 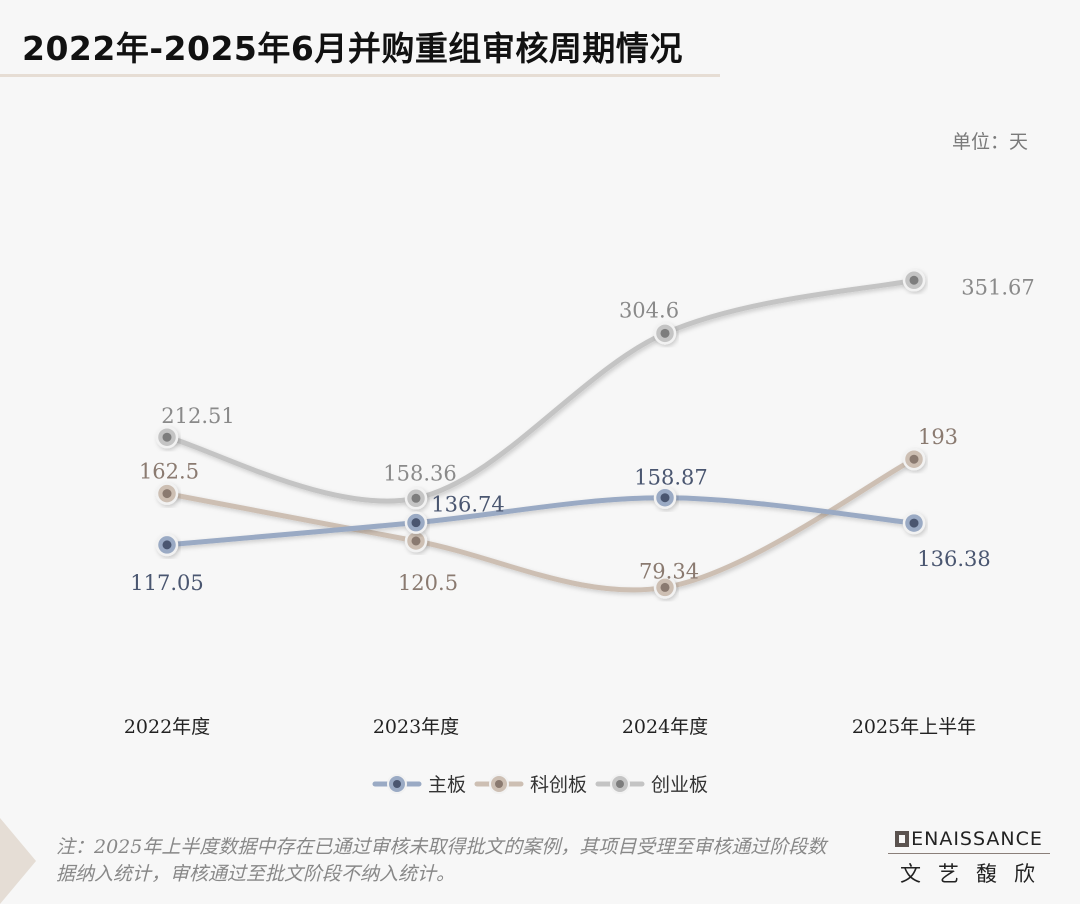 I want to click on legend-label-main-board: 主板, so click(x=446, y=785).